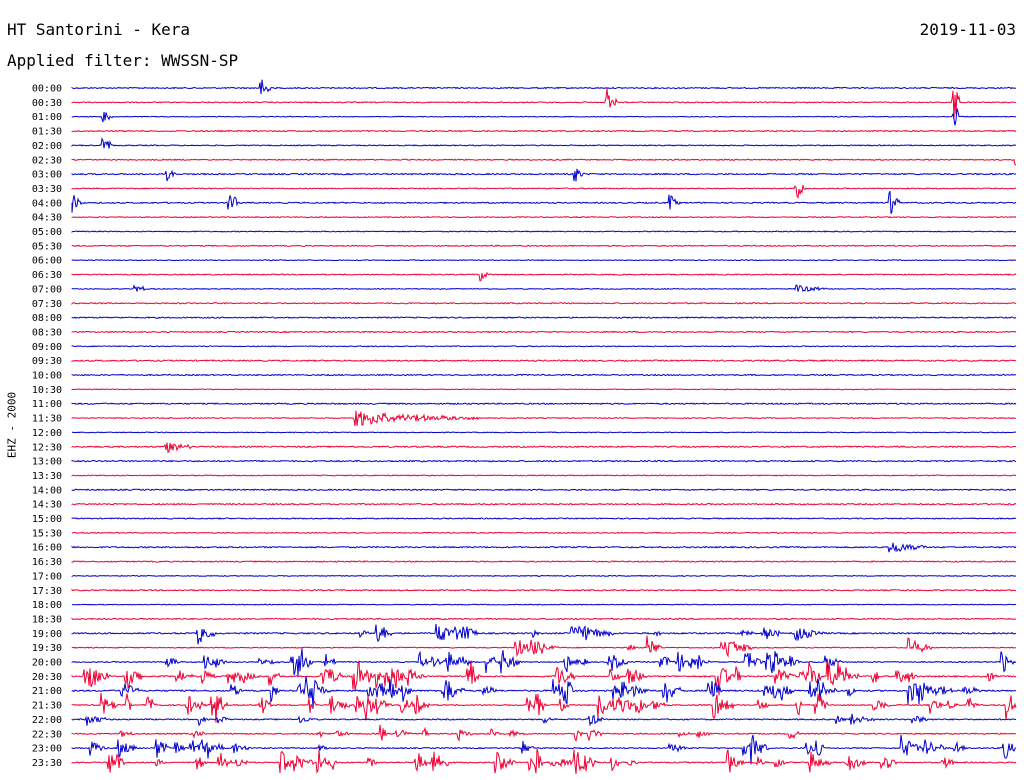 Image resolution: width=1024 pixels, height=780 pixels. What do you see at coordinates (47, 462) in the screenshot?
I see `time-tick-label: 13:00` at bounding box center [47, 462].